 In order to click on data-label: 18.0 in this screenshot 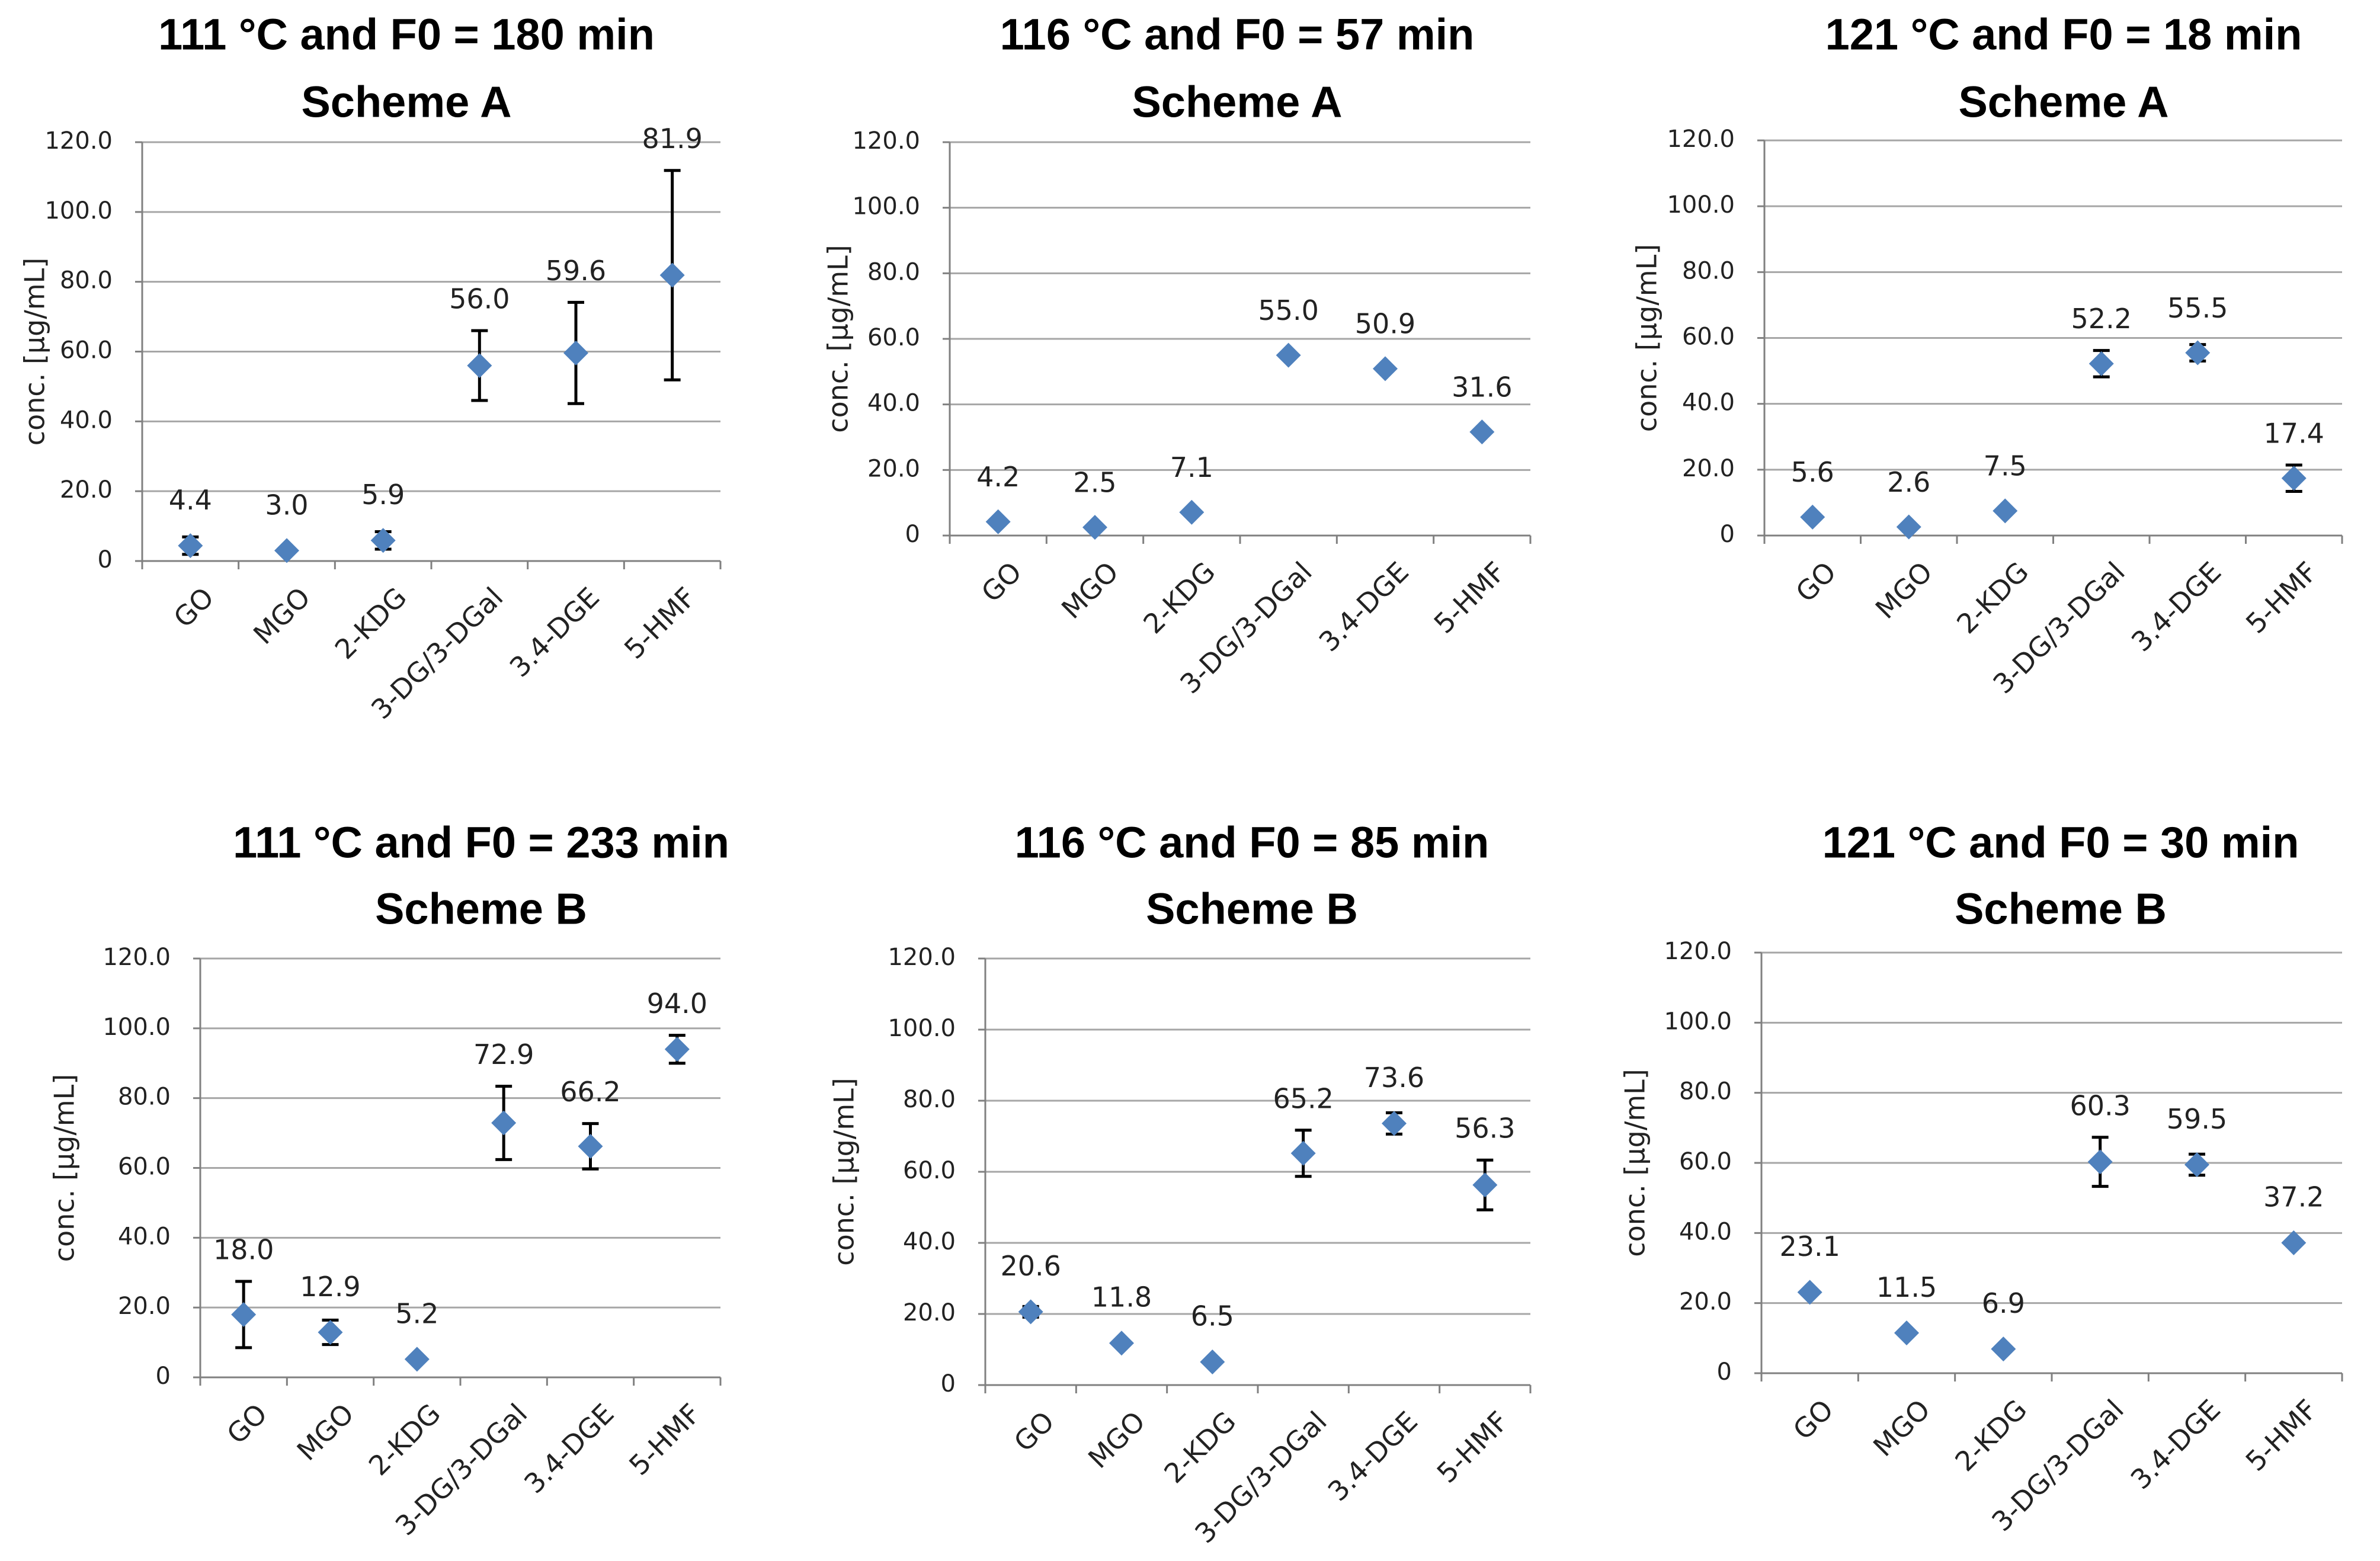, I will do `click(243, 1249)`.